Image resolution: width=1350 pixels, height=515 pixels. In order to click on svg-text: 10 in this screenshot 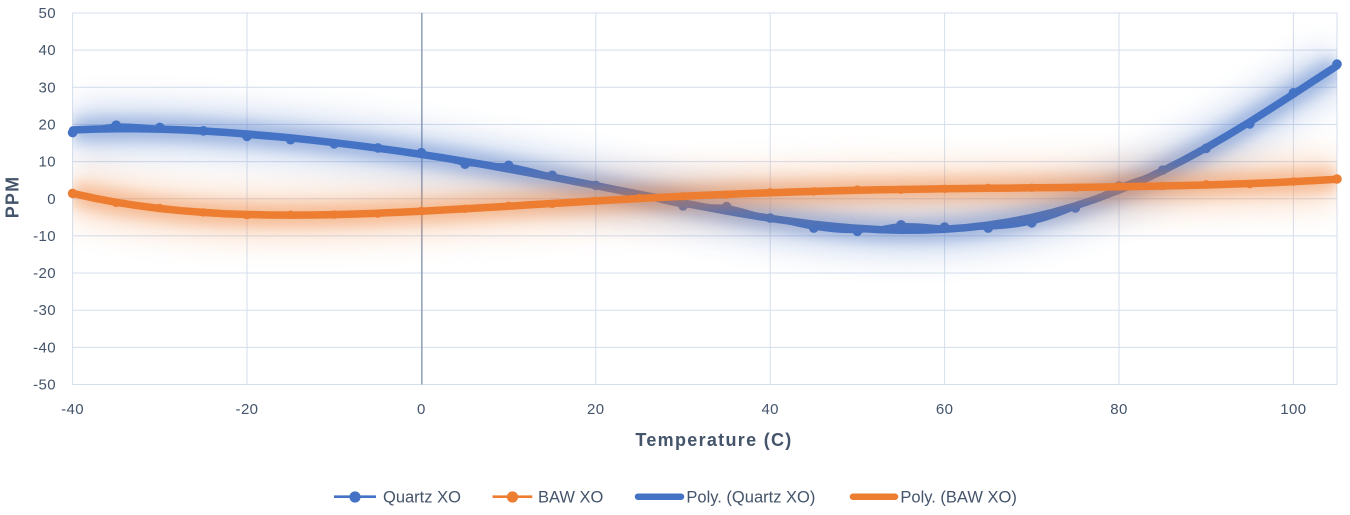, I will do `click(48, 162)`.